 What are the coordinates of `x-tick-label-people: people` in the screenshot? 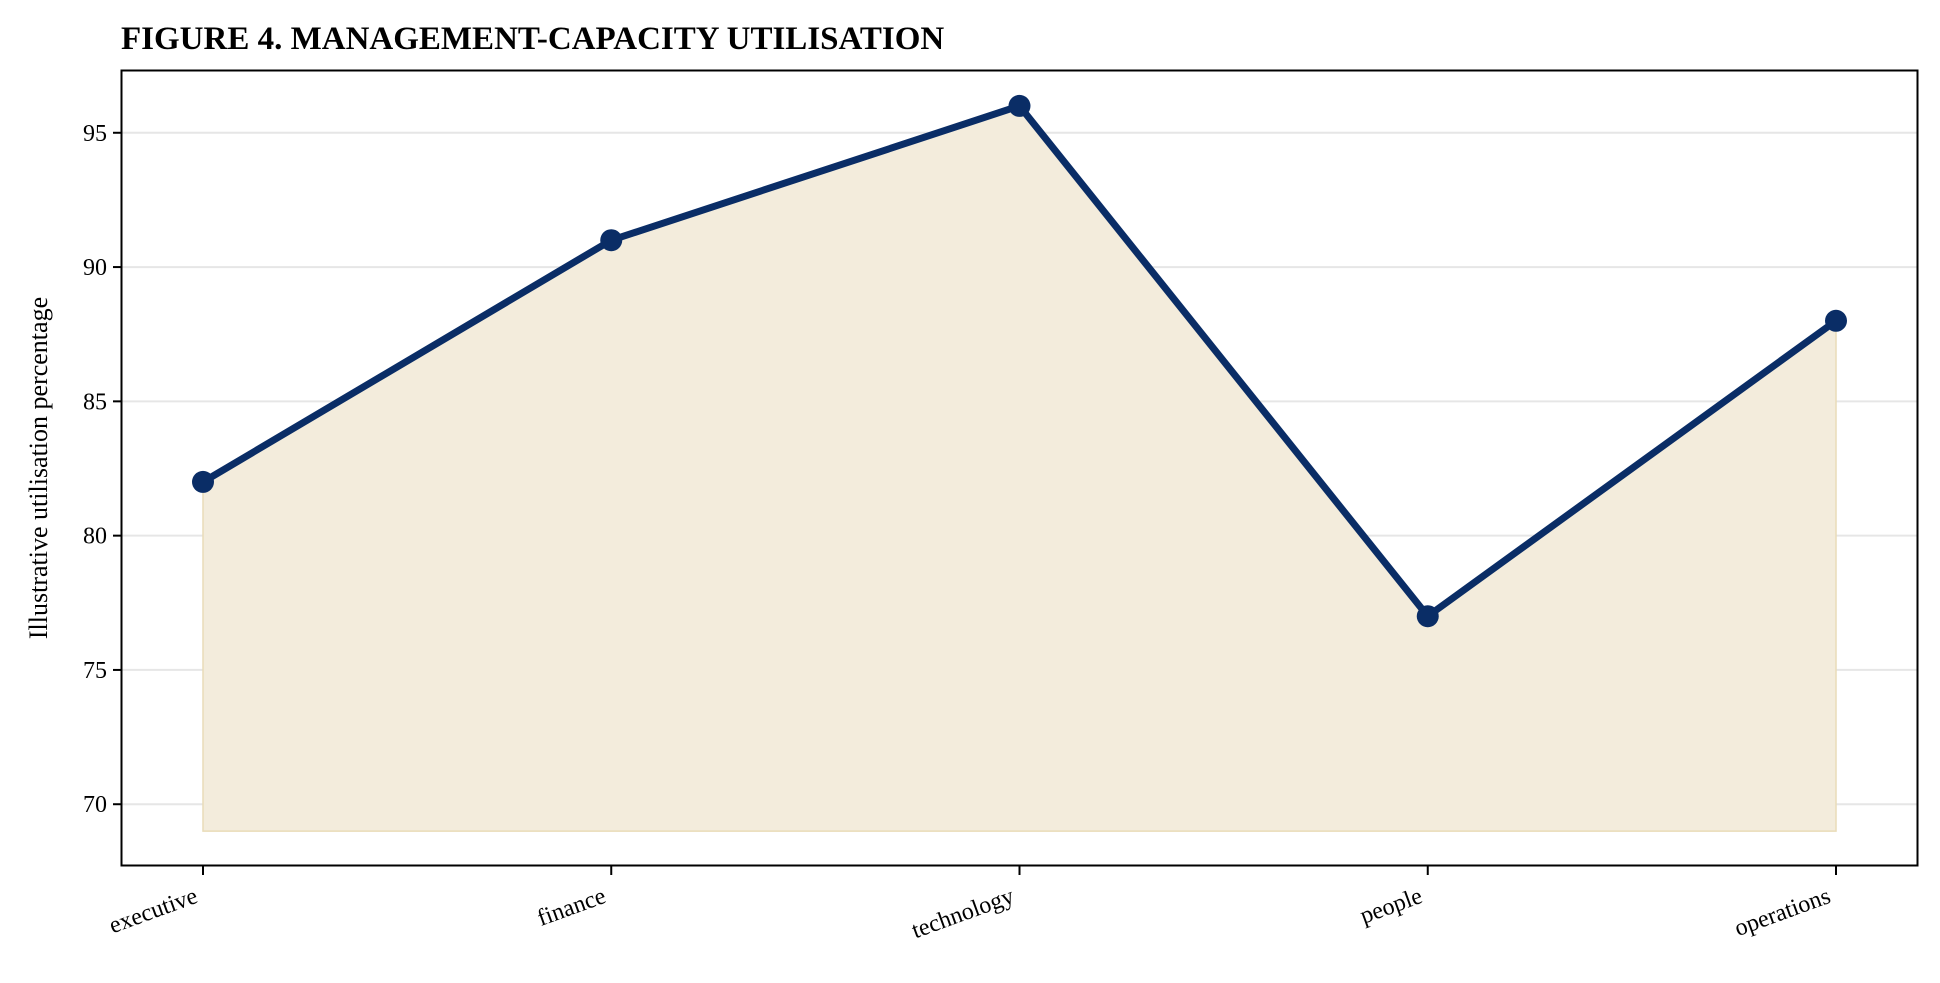 It's located at (1391, 906).